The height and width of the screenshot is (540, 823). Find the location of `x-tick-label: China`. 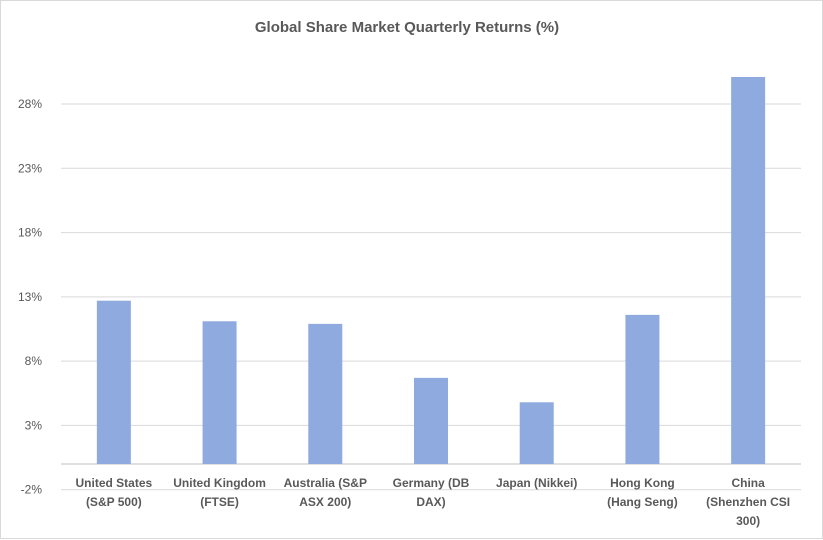

x-tick-label: China is located at coordinates (748, 483).